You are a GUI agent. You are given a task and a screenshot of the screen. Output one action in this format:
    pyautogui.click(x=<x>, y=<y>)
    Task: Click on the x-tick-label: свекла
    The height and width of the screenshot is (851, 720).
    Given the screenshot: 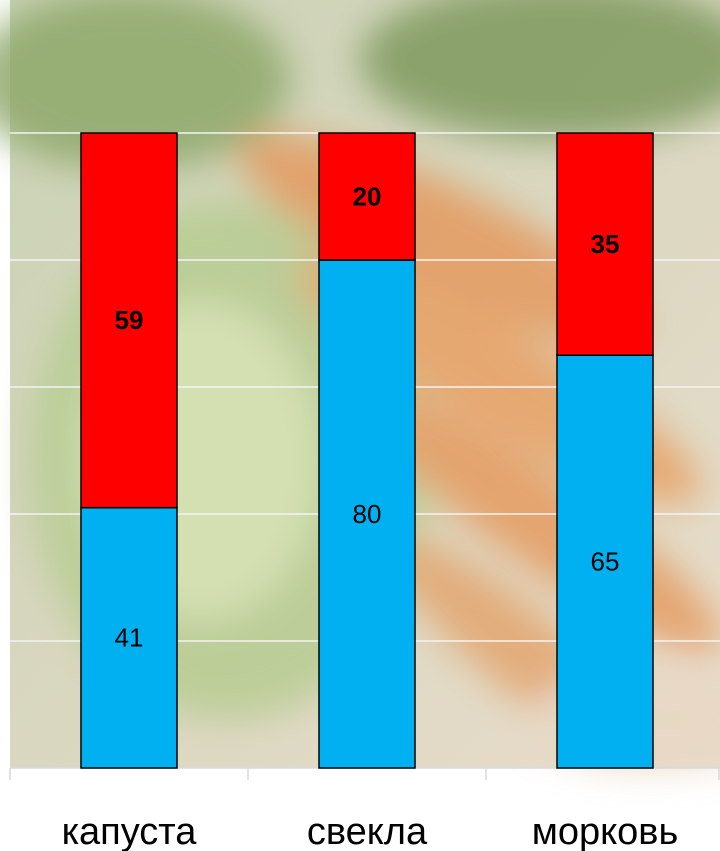 What is the action you would take?
    pyautogui.click(x=367, y=831)
    